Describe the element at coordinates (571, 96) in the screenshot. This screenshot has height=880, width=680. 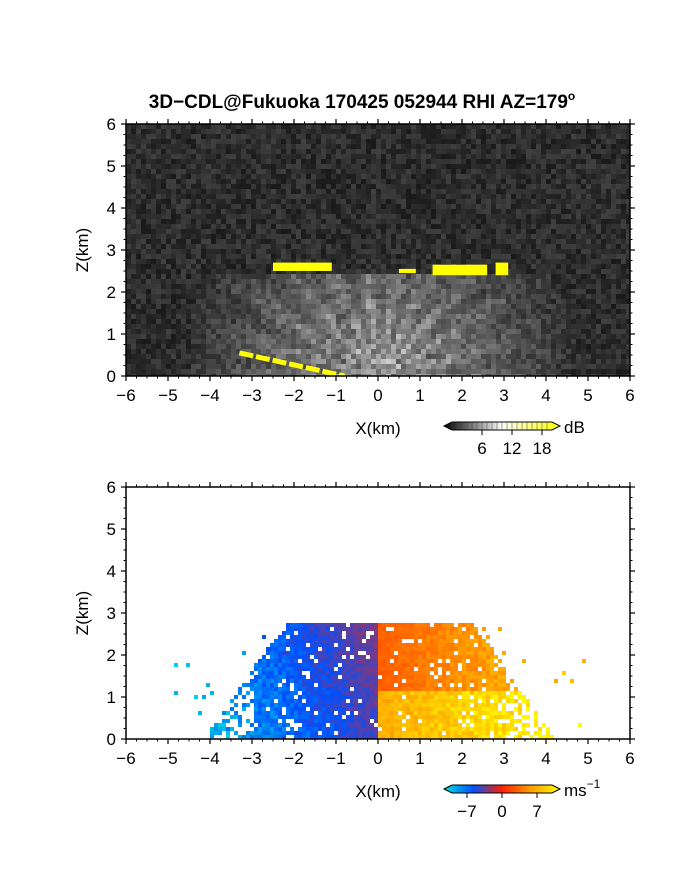
I see `title-superscript: o` at that location.